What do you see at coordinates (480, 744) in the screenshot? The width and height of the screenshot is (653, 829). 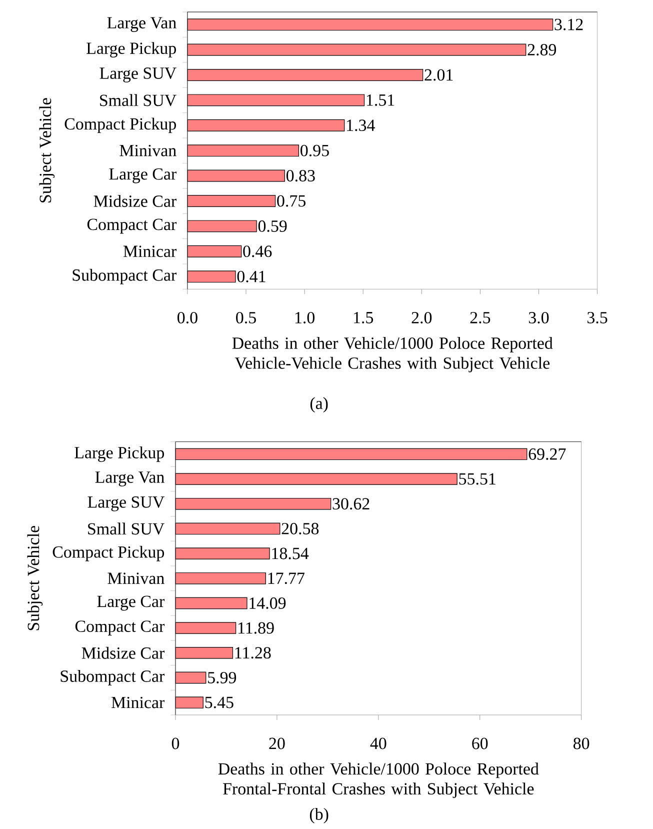 I see `x-tick-label: 60` at bounding box center [480, 744].